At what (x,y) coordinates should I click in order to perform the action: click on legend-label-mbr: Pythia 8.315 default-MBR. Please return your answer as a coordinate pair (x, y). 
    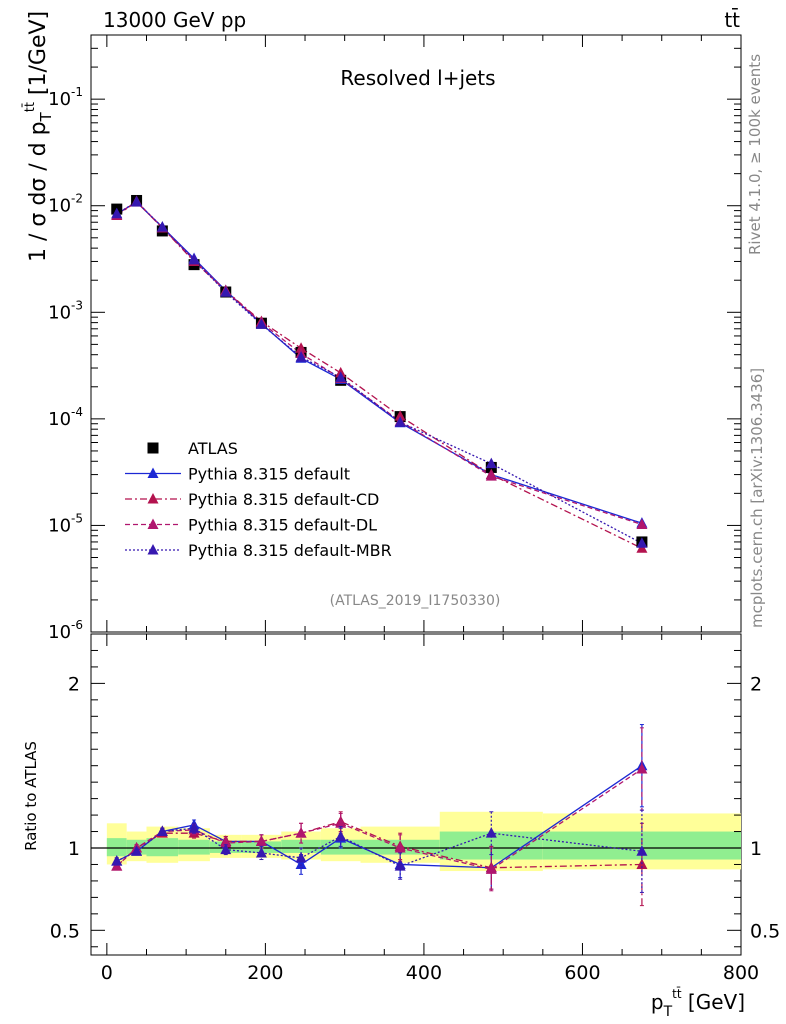
    Looking at the image, I should click on (290, 550).